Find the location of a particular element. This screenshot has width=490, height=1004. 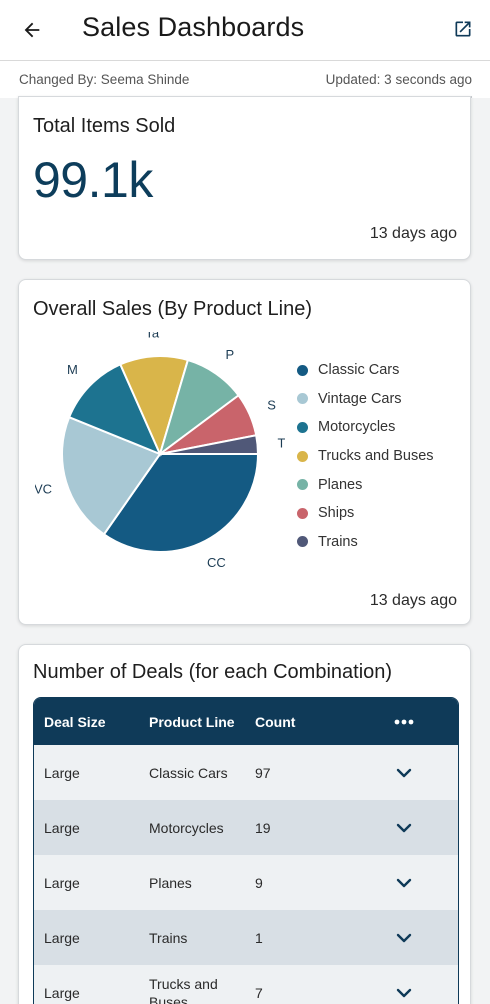

open-in-new-icon is located at coordinates (463, 29).